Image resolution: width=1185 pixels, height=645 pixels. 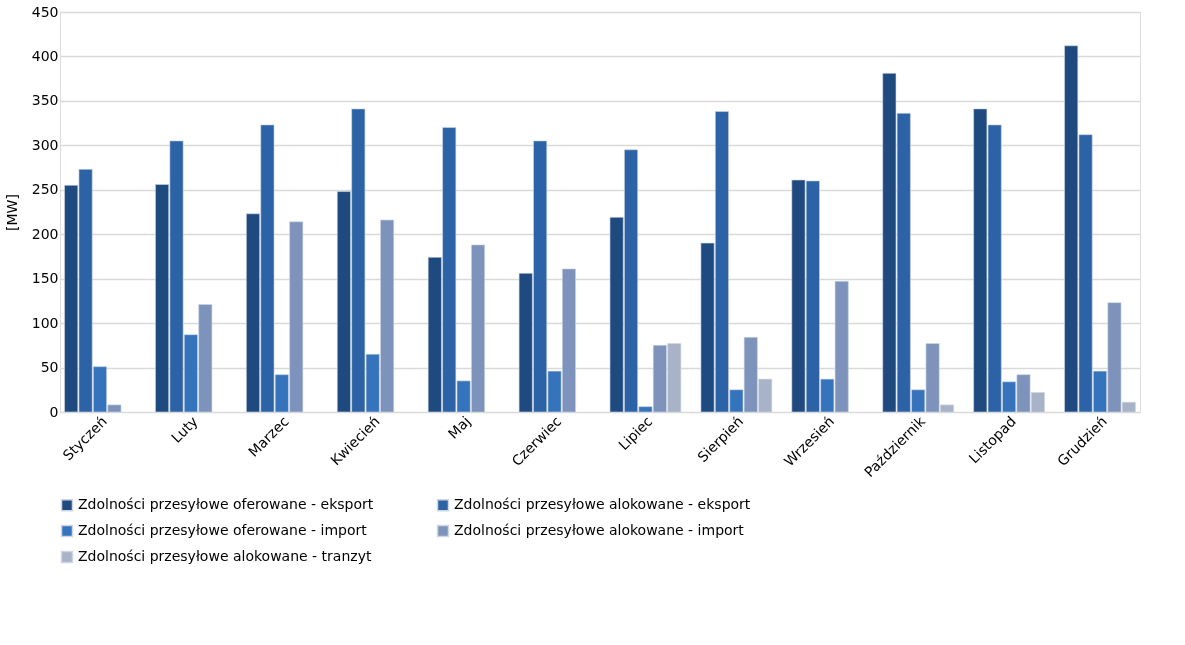 What do you see at coordinates (45, 100) in the screenshot?
I see `y-tick-label: 350` at bounding box center [45, 100].